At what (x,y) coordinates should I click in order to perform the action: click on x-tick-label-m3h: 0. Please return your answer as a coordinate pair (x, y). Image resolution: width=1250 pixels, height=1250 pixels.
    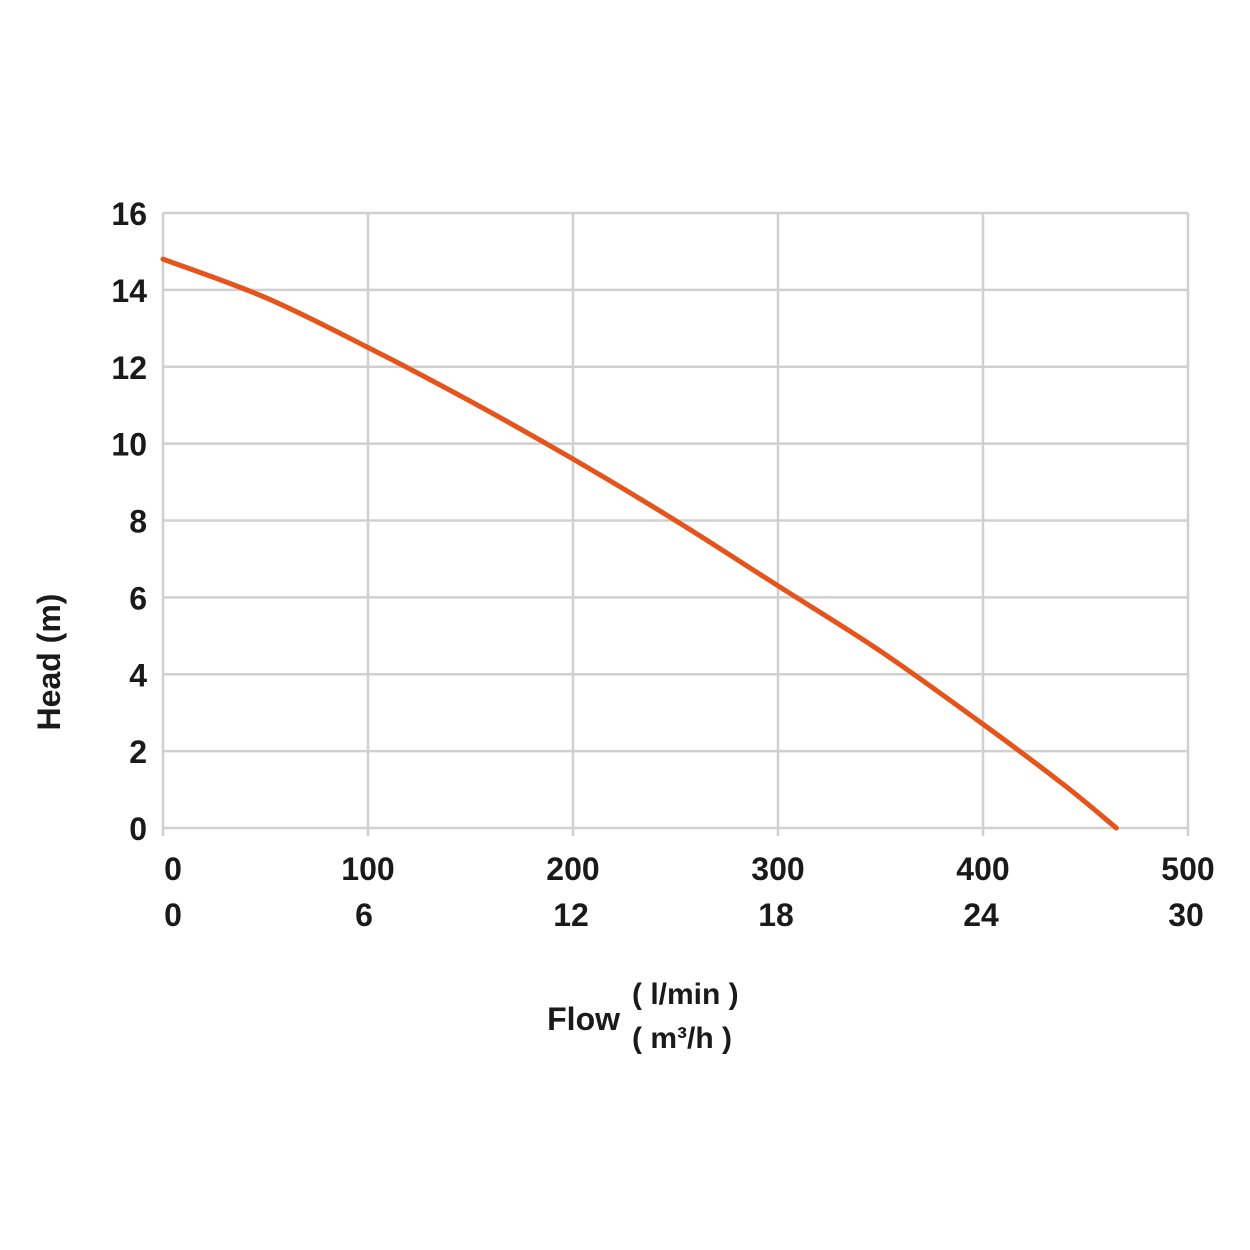
    Looking at the image, I should click on (173, 915).